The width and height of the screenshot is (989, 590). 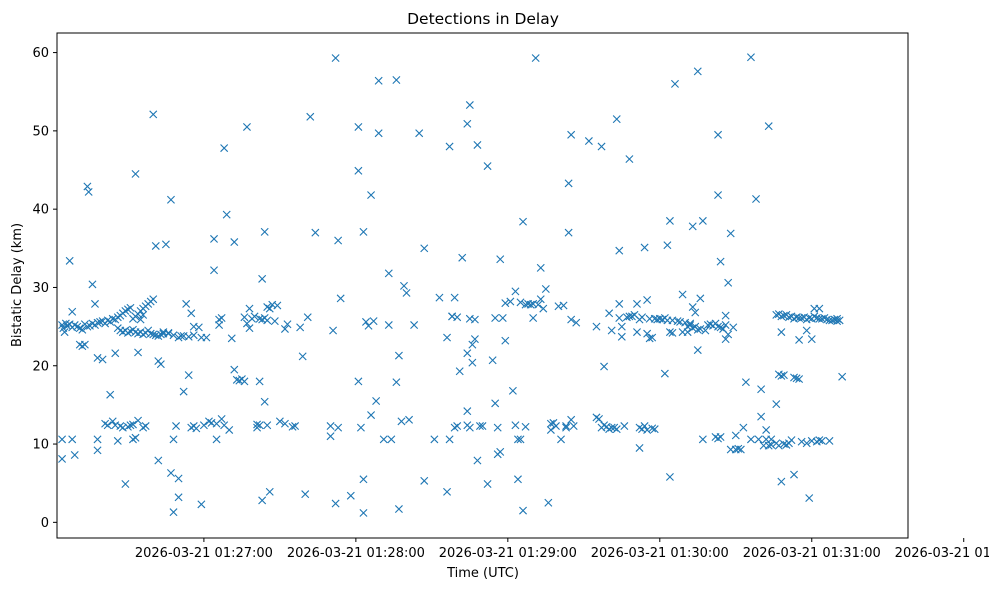 What do you see at coordinates (356, 553) in the screenshot?
I see `x-tick-label: 2026-03-21 01:28:00` at bounding box center [356, 553].